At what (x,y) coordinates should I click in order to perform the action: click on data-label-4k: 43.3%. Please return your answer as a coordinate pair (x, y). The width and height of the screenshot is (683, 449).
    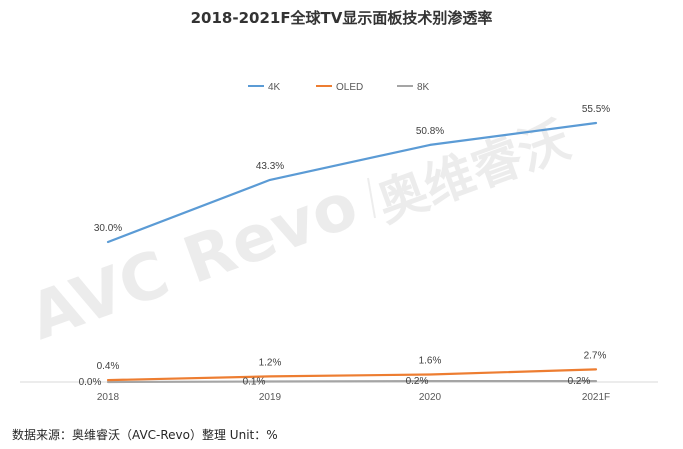
    Looking at the image, I should click on (270, 166).